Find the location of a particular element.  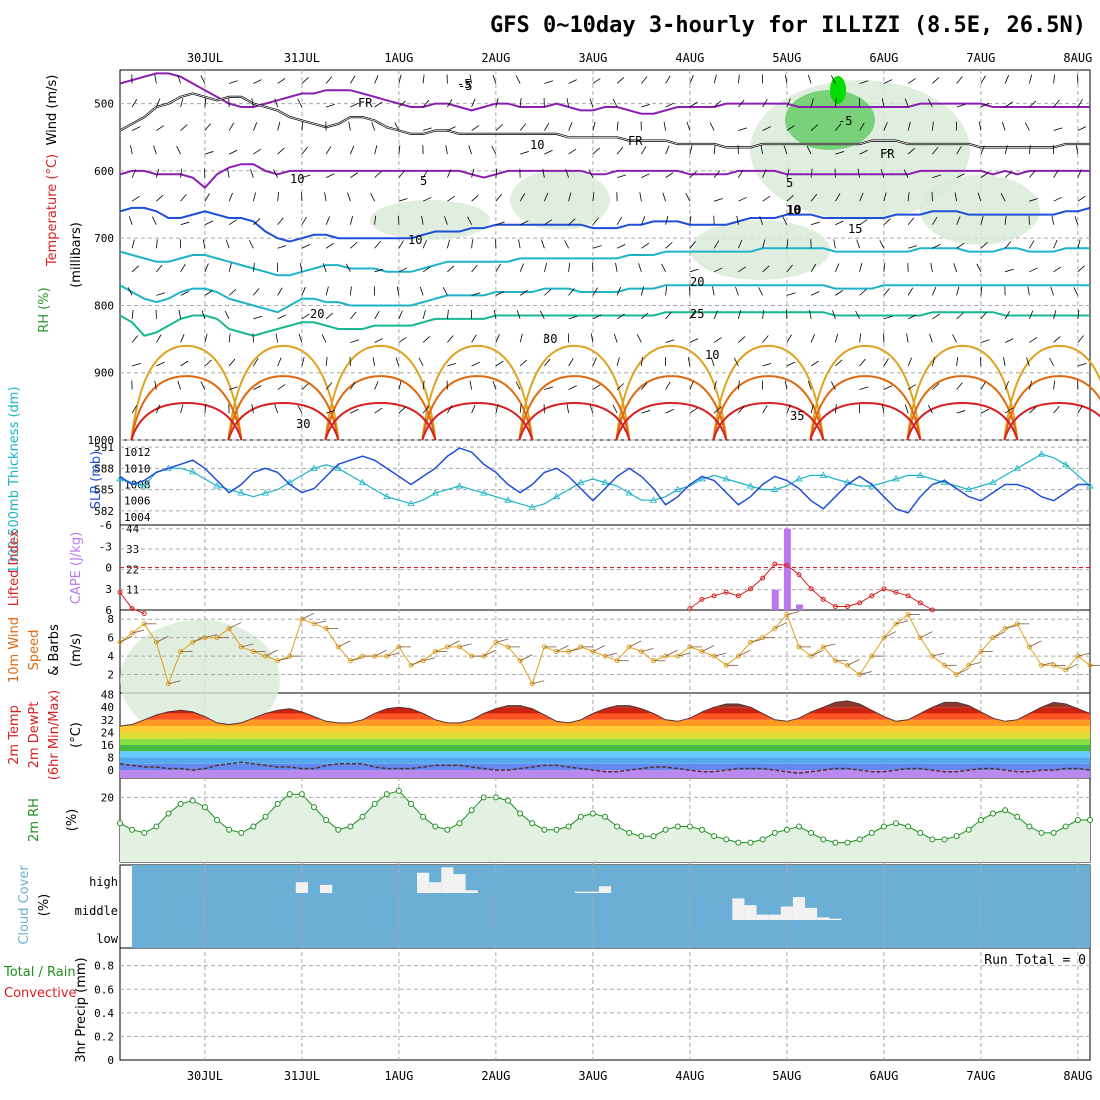

panel-frame-precip is located at coordinates (605, 1004).